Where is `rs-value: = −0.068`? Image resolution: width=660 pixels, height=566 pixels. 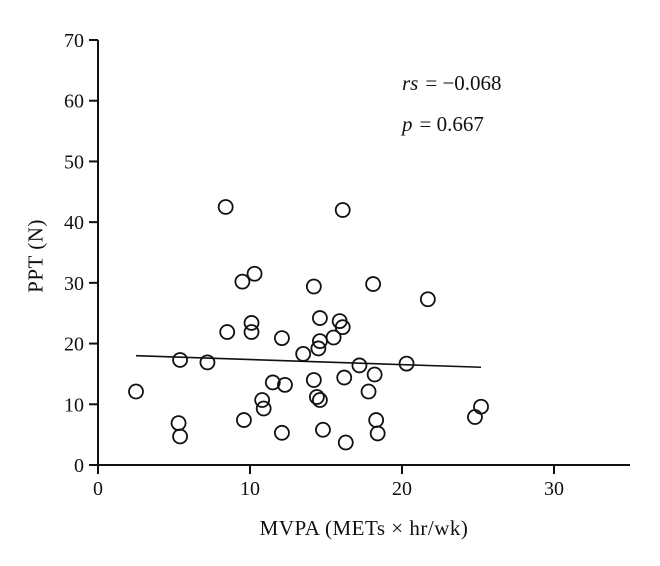 rs-value: = −0.068 is located at coordinates (463, 83).